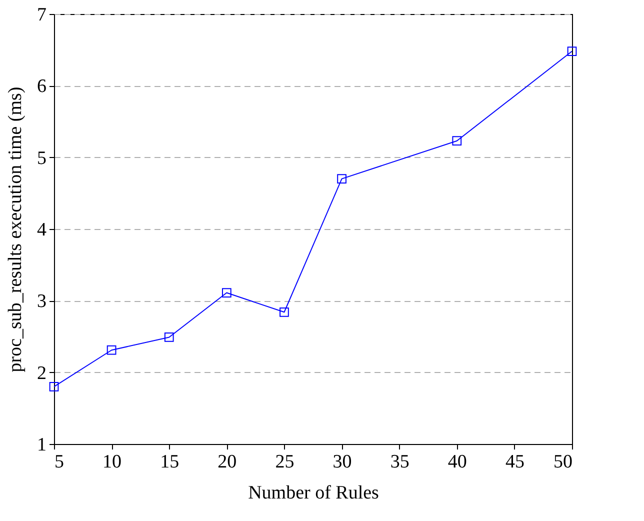  I want to click on y-tick-label: 1, so click(41, 445).